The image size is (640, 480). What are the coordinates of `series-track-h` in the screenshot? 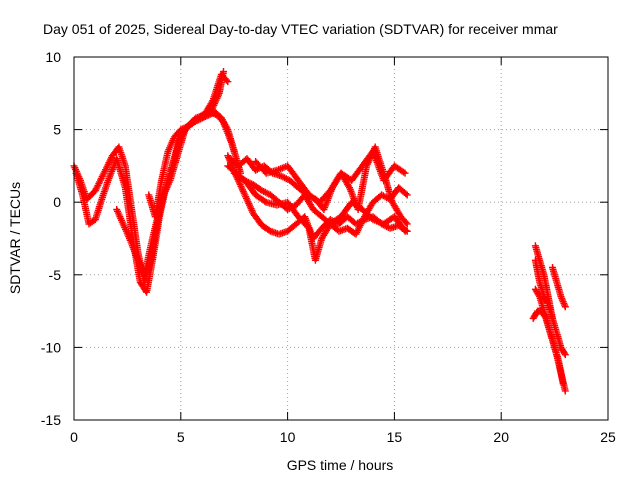 It's located at (319, 216).